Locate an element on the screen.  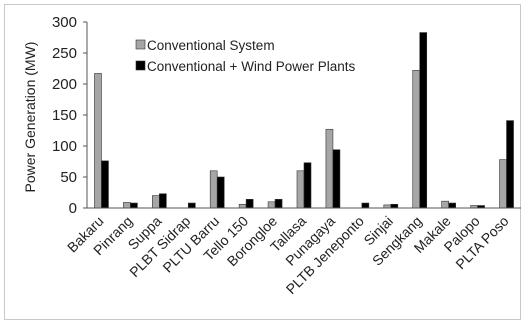
y-tick-label: 300 is located at coordinates (64, 22).